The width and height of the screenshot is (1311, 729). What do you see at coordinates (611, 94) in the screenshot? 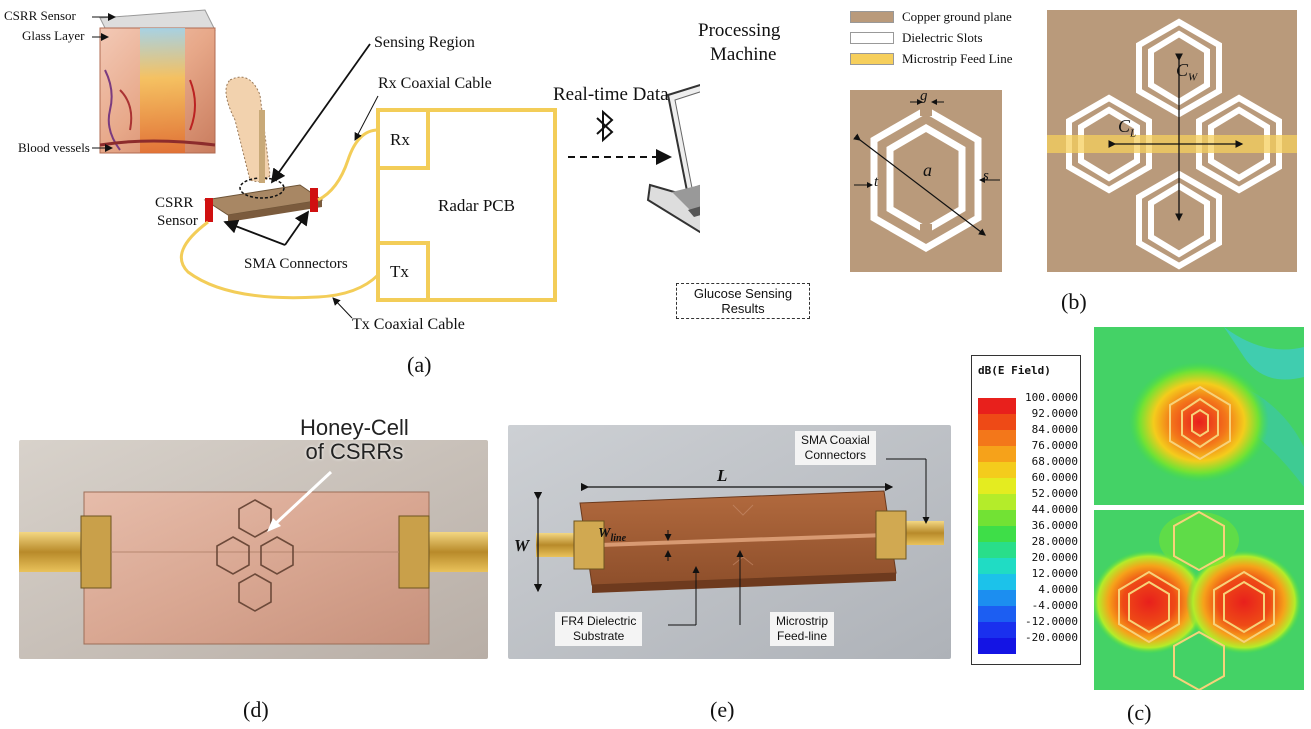
I see `realtime-data-label: Real-time Data` at bounding box center [611, 94].